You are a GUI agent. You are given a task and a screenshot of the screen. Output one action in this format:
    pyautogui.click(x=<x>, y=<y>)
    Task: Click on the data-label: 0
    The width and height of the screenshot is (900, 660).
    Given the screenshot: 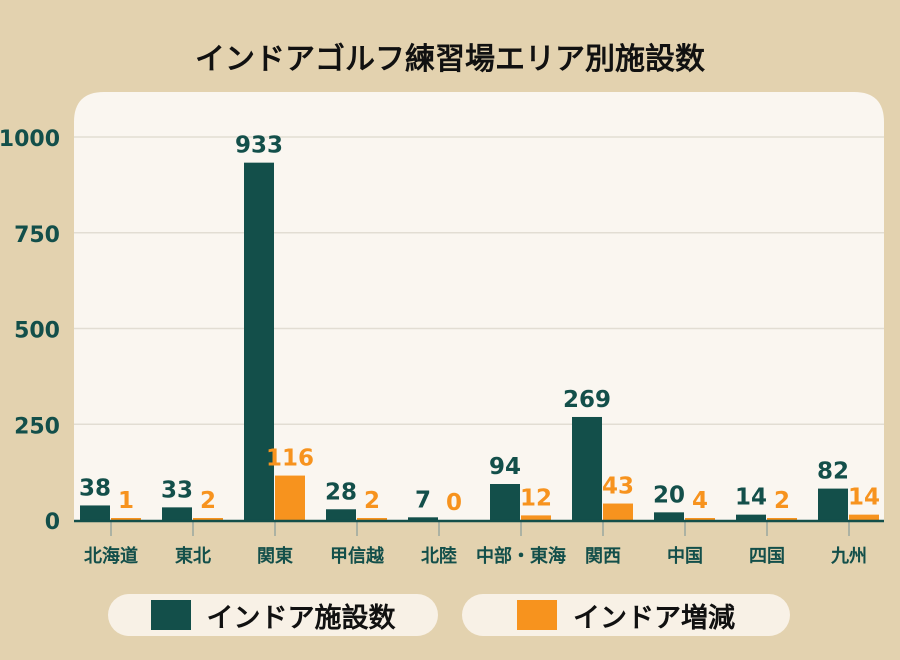 What is the action you would take?
    pyautogui.click(x=454, y=503)
    